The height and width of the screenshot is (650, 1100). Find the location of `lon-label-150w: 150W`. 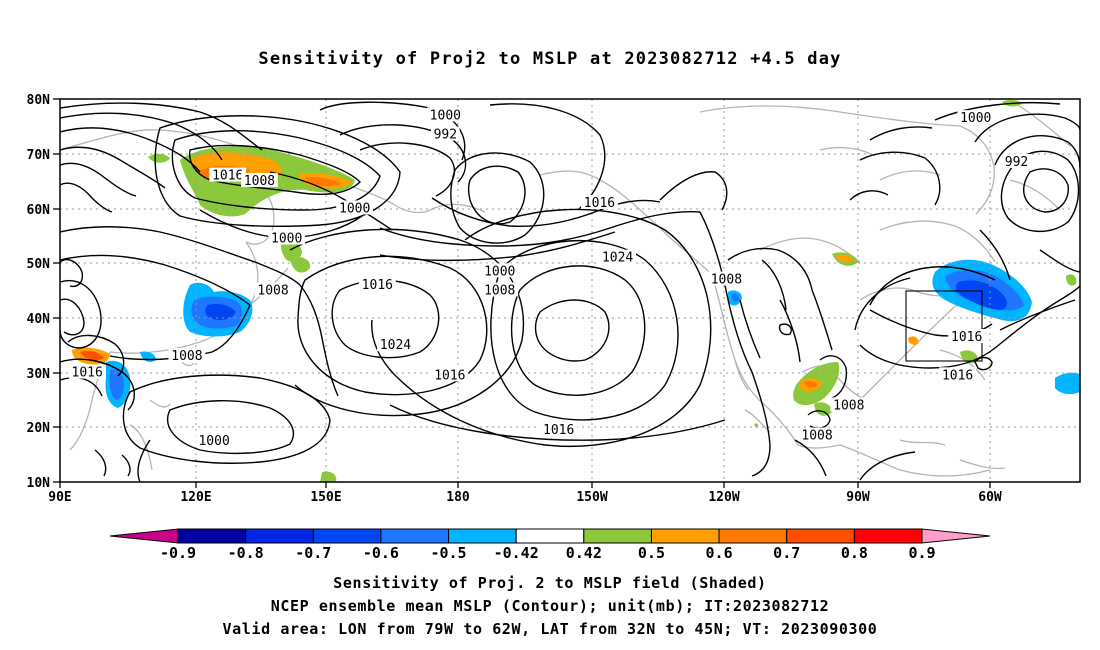

lon-label-150w: 150W is located at coordinates (591, 497).